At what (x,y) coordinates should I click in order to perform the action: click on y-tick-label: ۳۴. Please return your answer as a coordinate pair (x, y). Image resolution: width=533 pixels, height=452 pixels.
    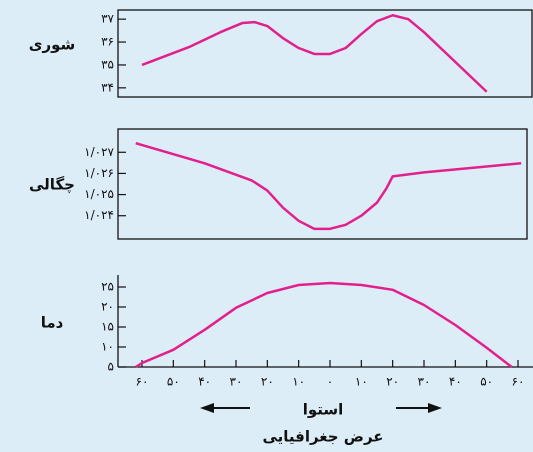
    Looking at the image, I should click on (107, 87).